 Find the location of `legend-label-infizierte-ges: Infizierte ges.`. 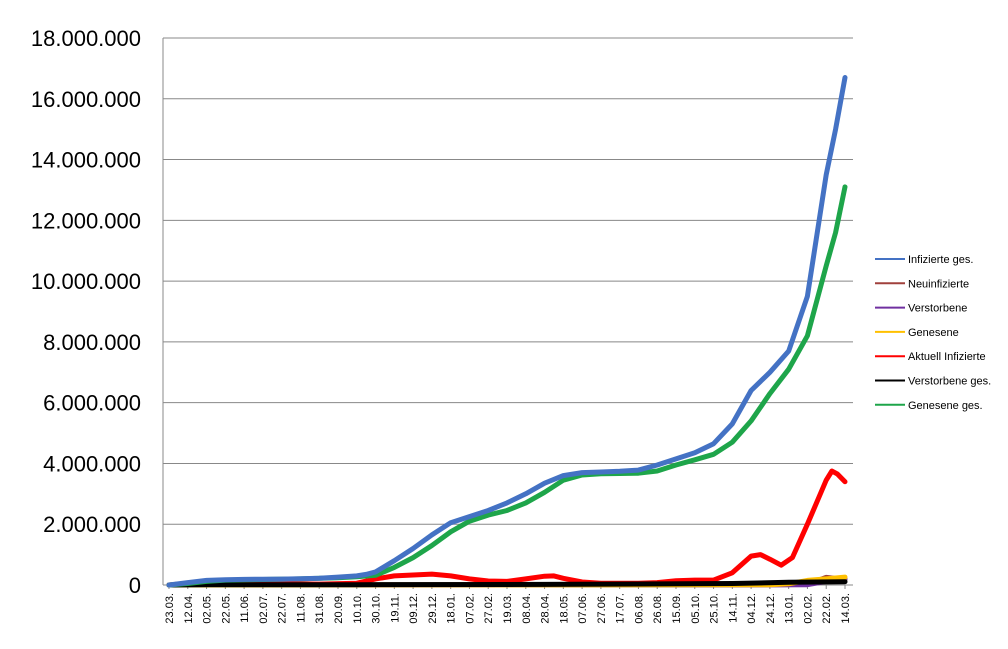

legend-label-infizierte-ges: Infizierte ges. is located at coordinates (940, 260).